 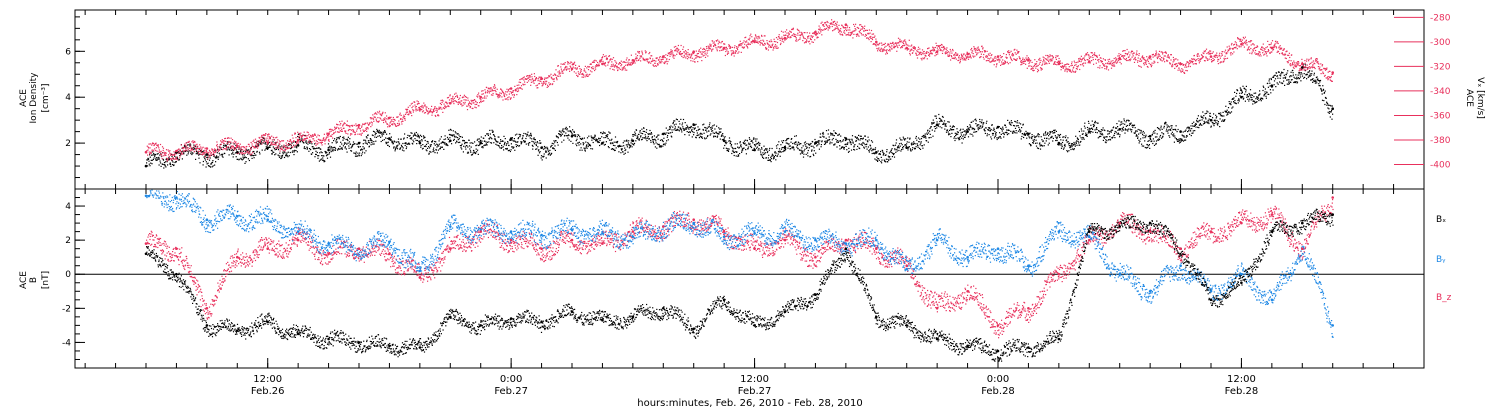 What do you see at coordinates (511, 391) in the screenshot?
I see `x-tick-label-date: Feb.27` at bounding box center [511, 391].